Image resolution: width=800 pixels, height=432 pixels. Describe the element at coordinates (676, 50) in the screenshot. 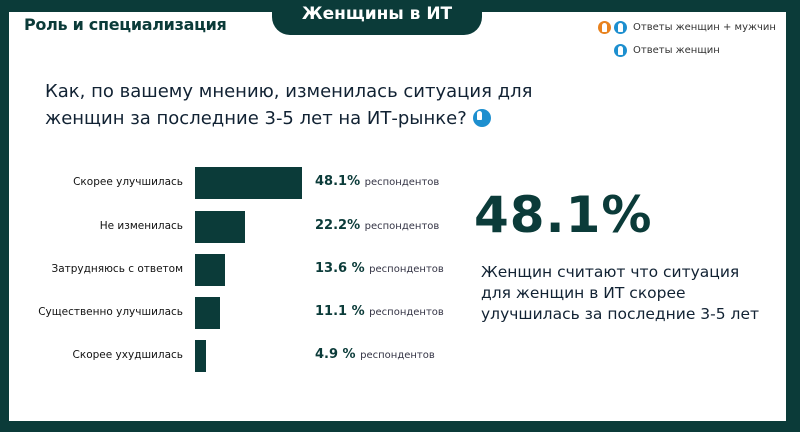

I see `legend-label: Ответы женщин` at that location.